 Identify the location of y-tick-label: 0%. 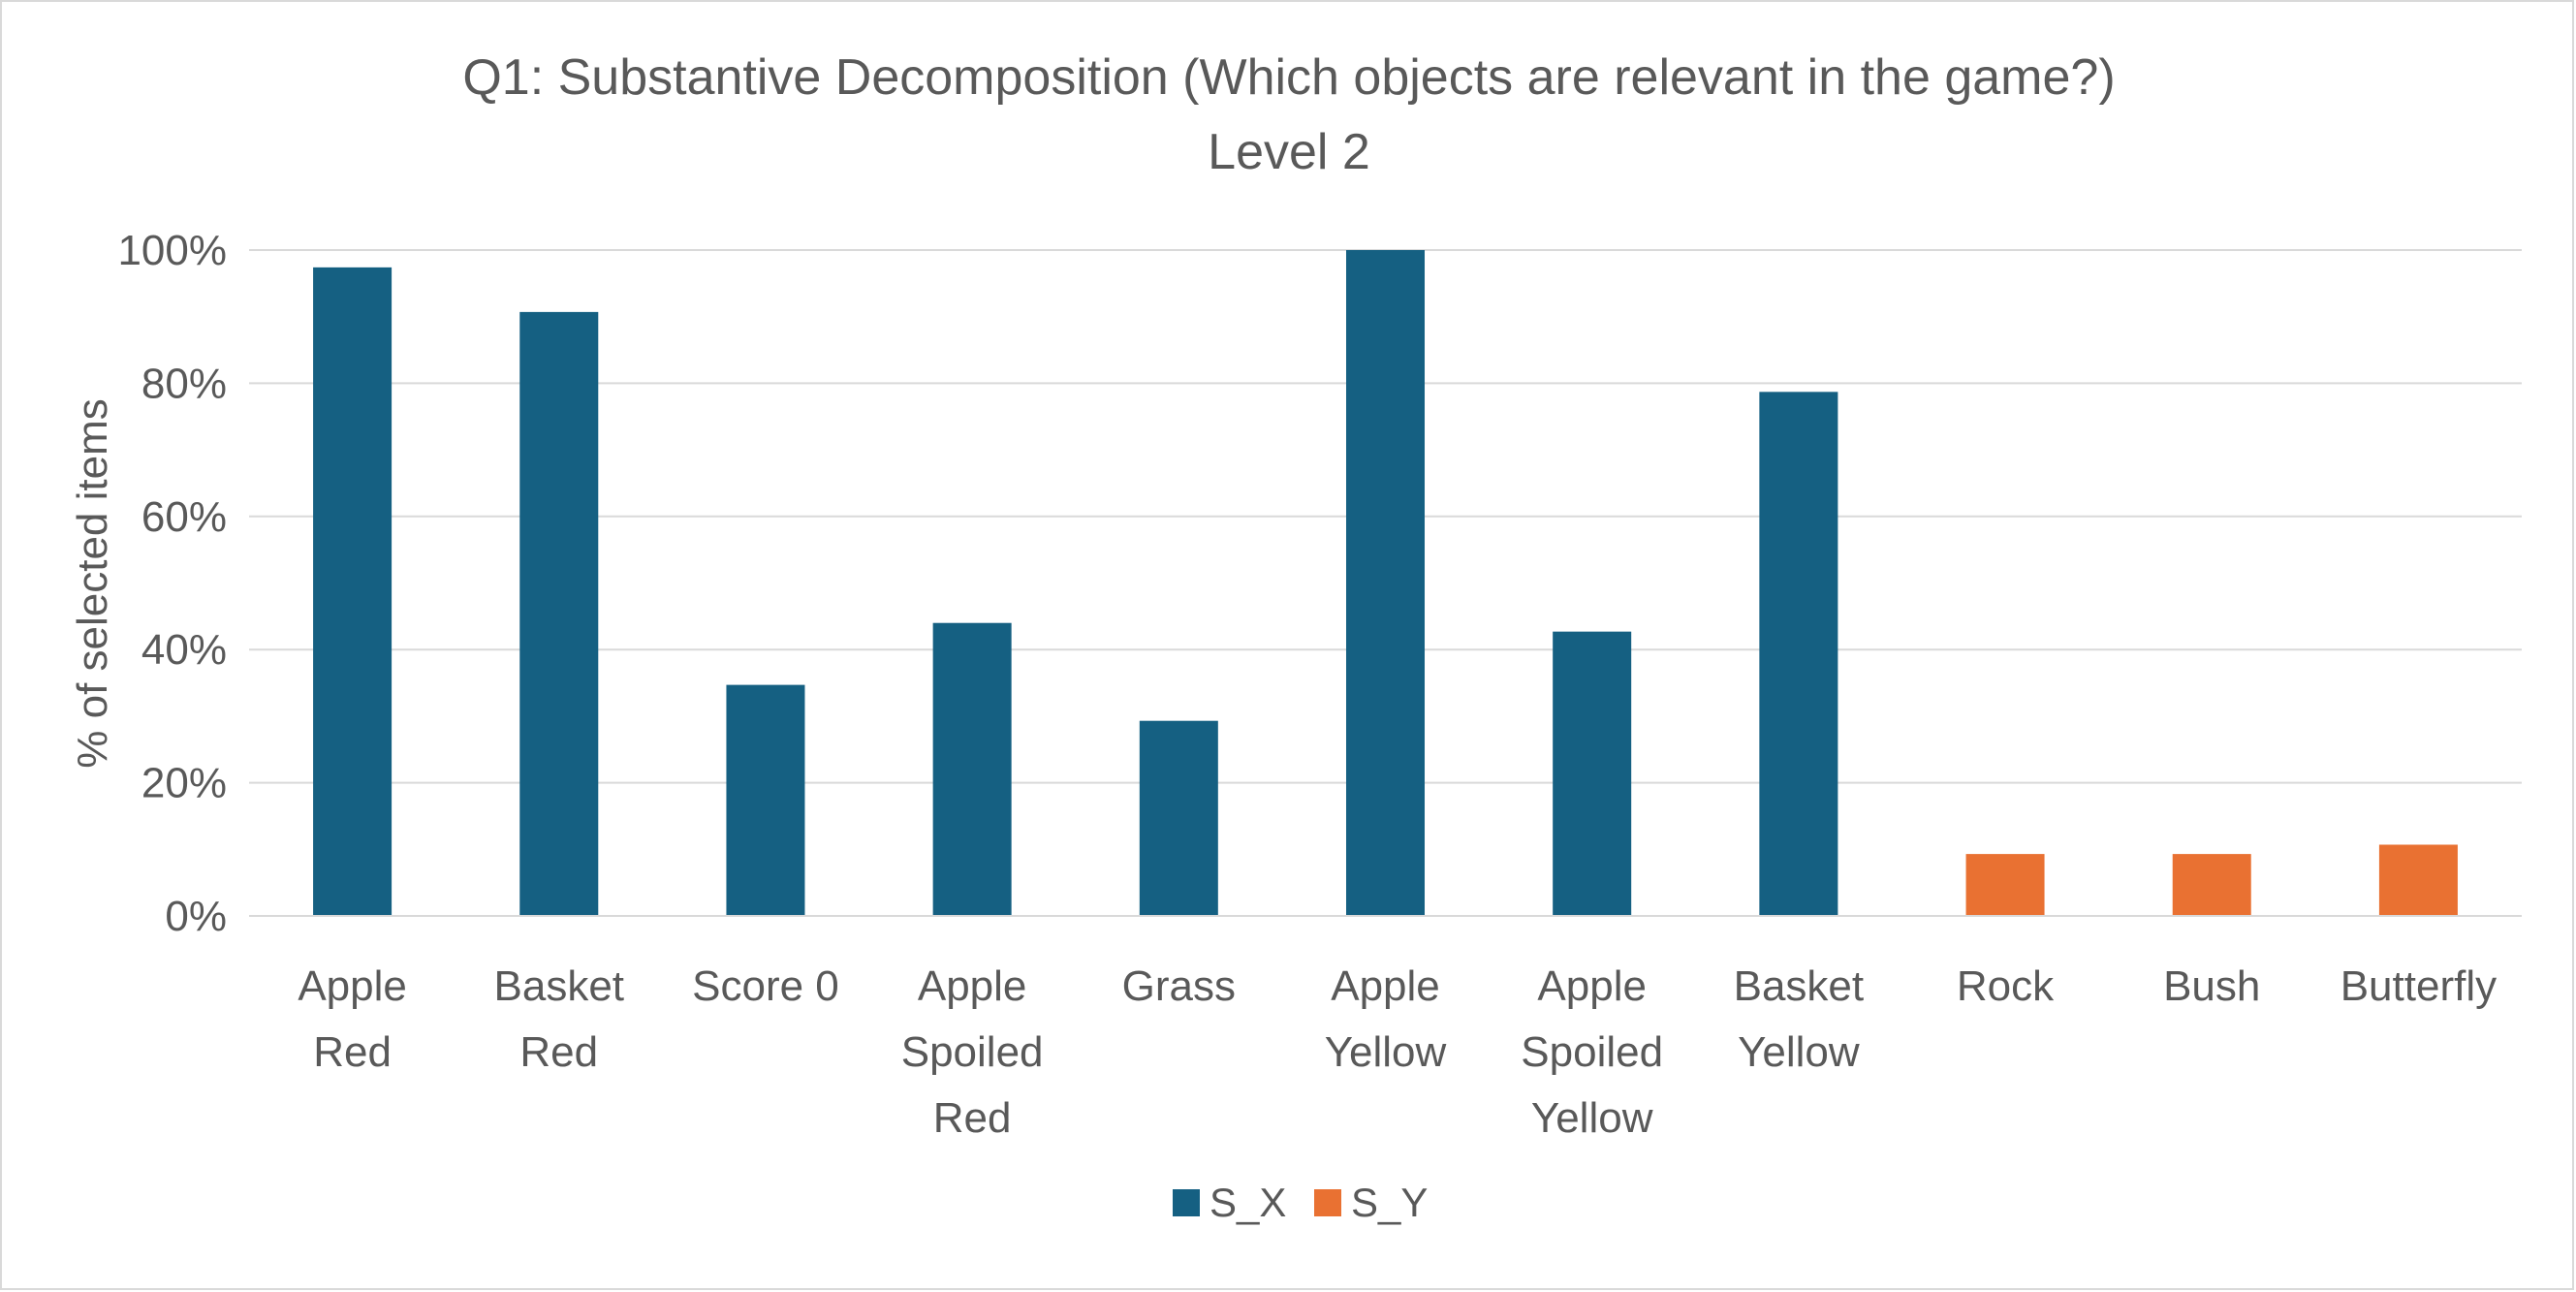
(196, 916).